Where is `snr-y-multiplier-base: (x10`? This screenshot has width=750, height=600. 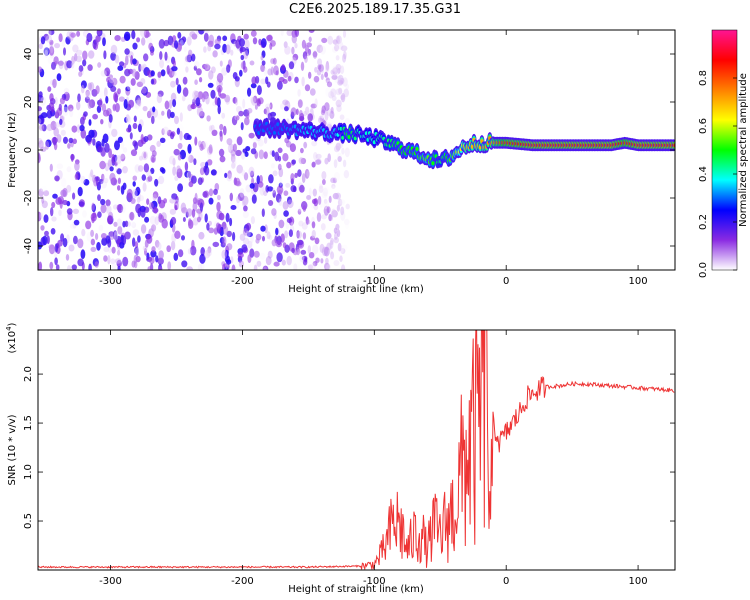 snr-y-multiplier-base: (x10 is located at coordinates (12, 342).